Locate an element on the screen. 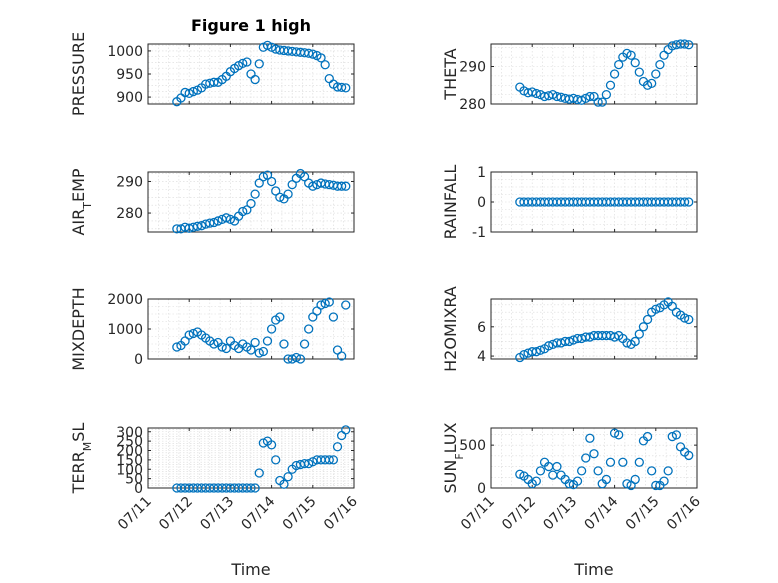 This screenshot has width=778, height=583. y-tick-label: 300 is located at coordinates (129, 433).